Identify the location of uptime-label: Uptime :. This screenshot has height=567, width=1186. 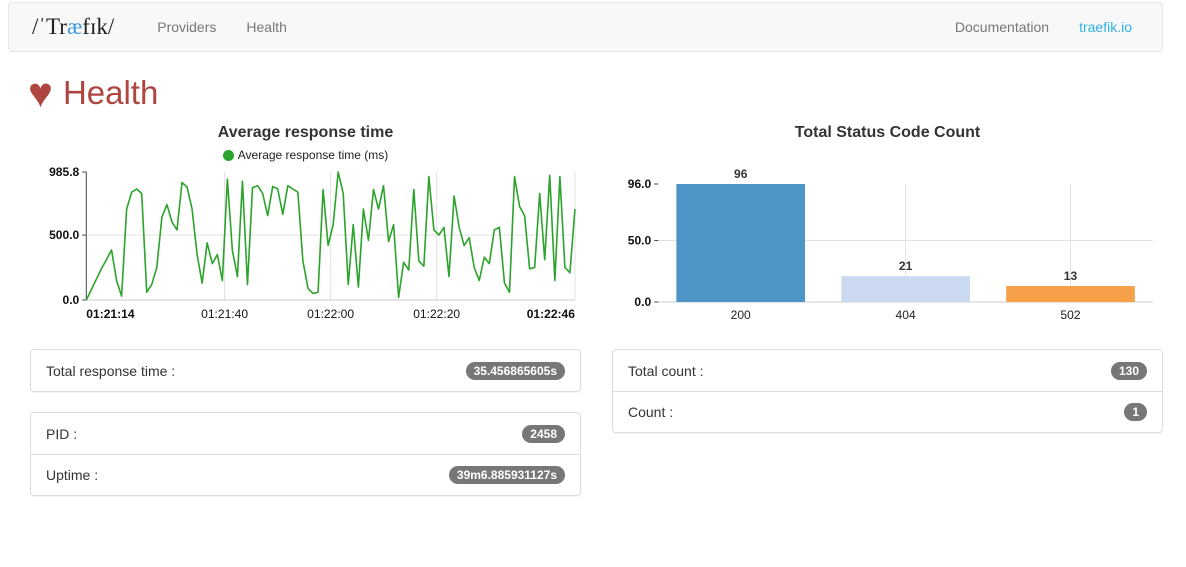
(72, 475).